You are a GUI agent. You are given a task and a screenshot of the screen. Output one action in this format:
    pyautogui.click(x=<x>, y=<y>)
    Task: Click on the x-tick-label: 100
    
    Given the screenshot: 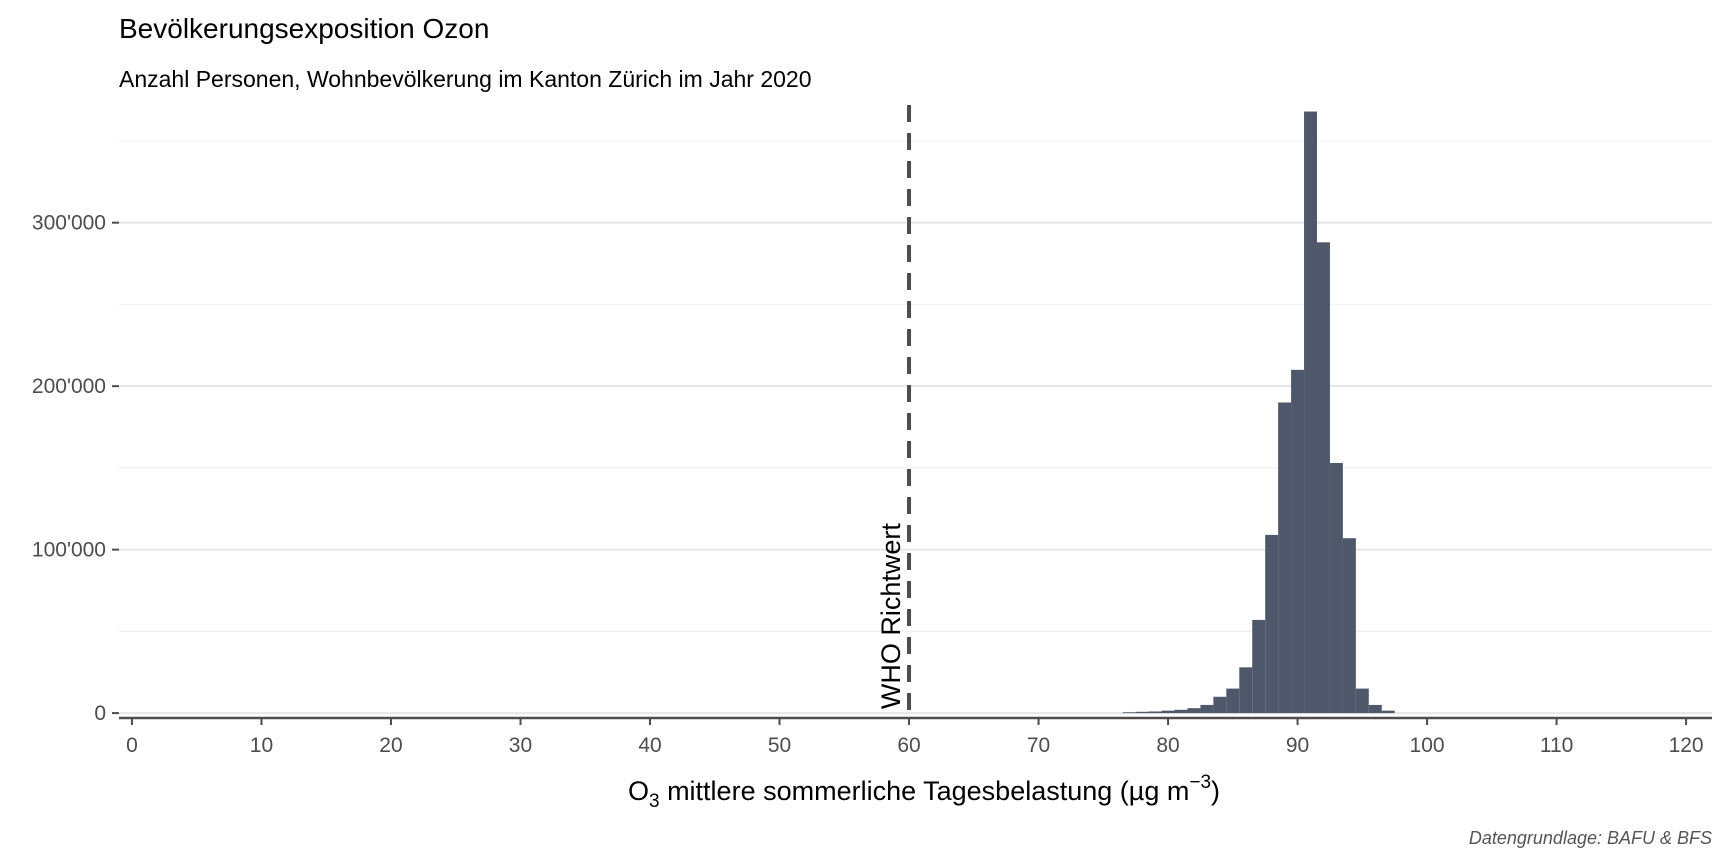 What is the action you would take?
    pyautogui.click(x=1427, y=745)
    